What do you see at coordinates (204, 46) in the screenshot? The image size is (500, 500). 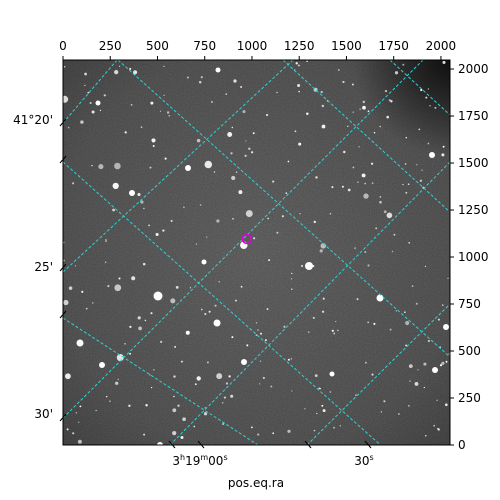 I see `top-tick-label: 750` at bounding box center [204, 46].